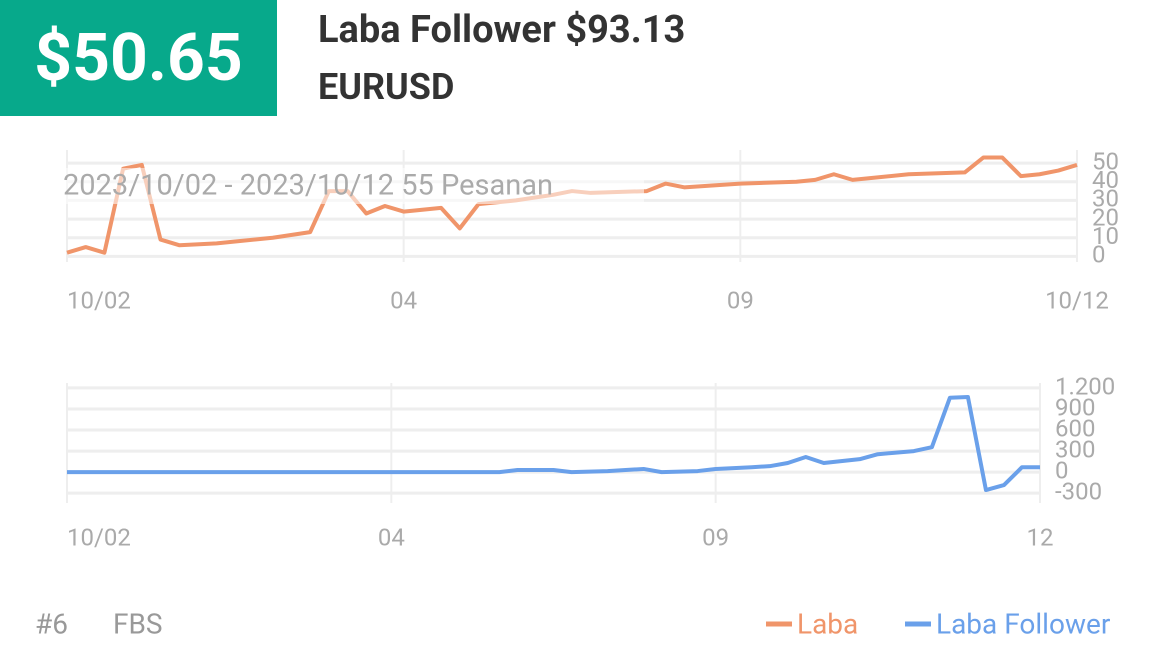 Image resolution: width=1161 pixels, height=659 pixels. Describe the element at coordinates (138, 623) in the screenshot. I see `broker: FBS` at that location.